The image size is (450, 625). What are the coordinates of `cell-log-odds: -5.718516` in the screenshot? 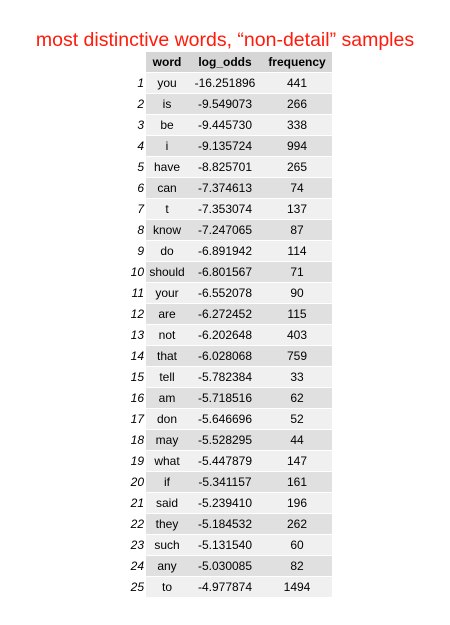 It's located at (225, 398).